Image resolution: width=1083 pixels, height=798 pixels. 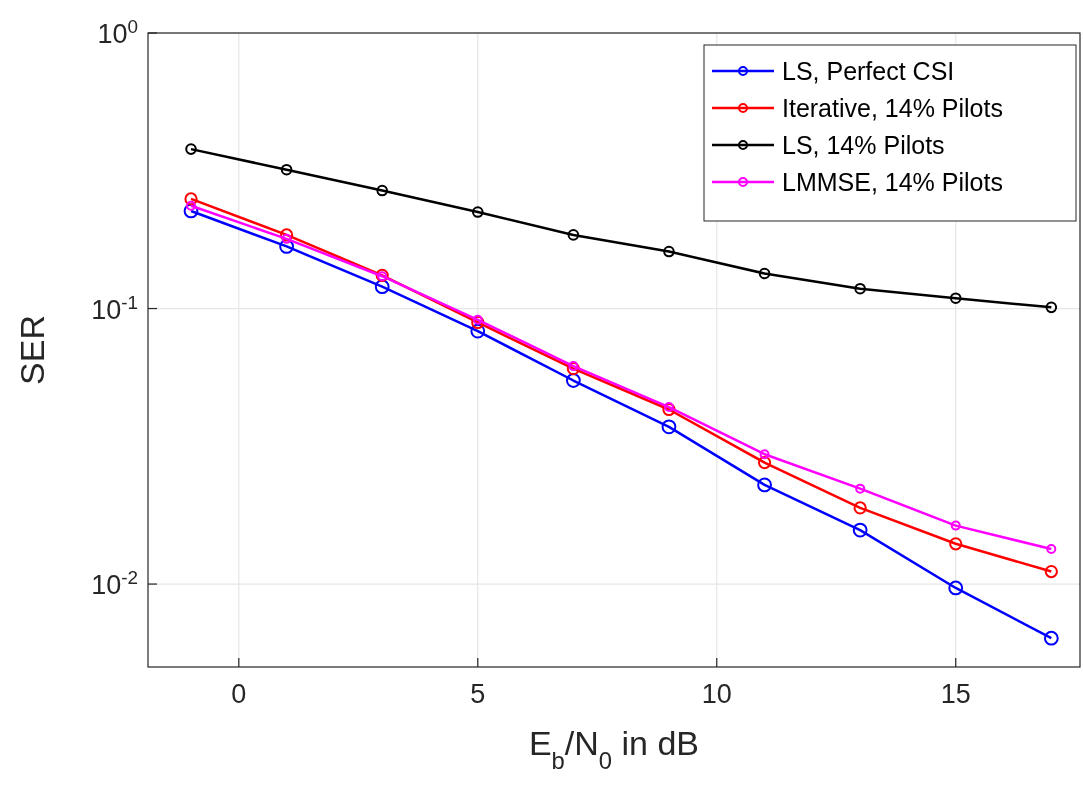 What do you see at coordinates (955, 694) in the screenshot?
I see `x-tick-label: 15` at bounding box center [955, 694].